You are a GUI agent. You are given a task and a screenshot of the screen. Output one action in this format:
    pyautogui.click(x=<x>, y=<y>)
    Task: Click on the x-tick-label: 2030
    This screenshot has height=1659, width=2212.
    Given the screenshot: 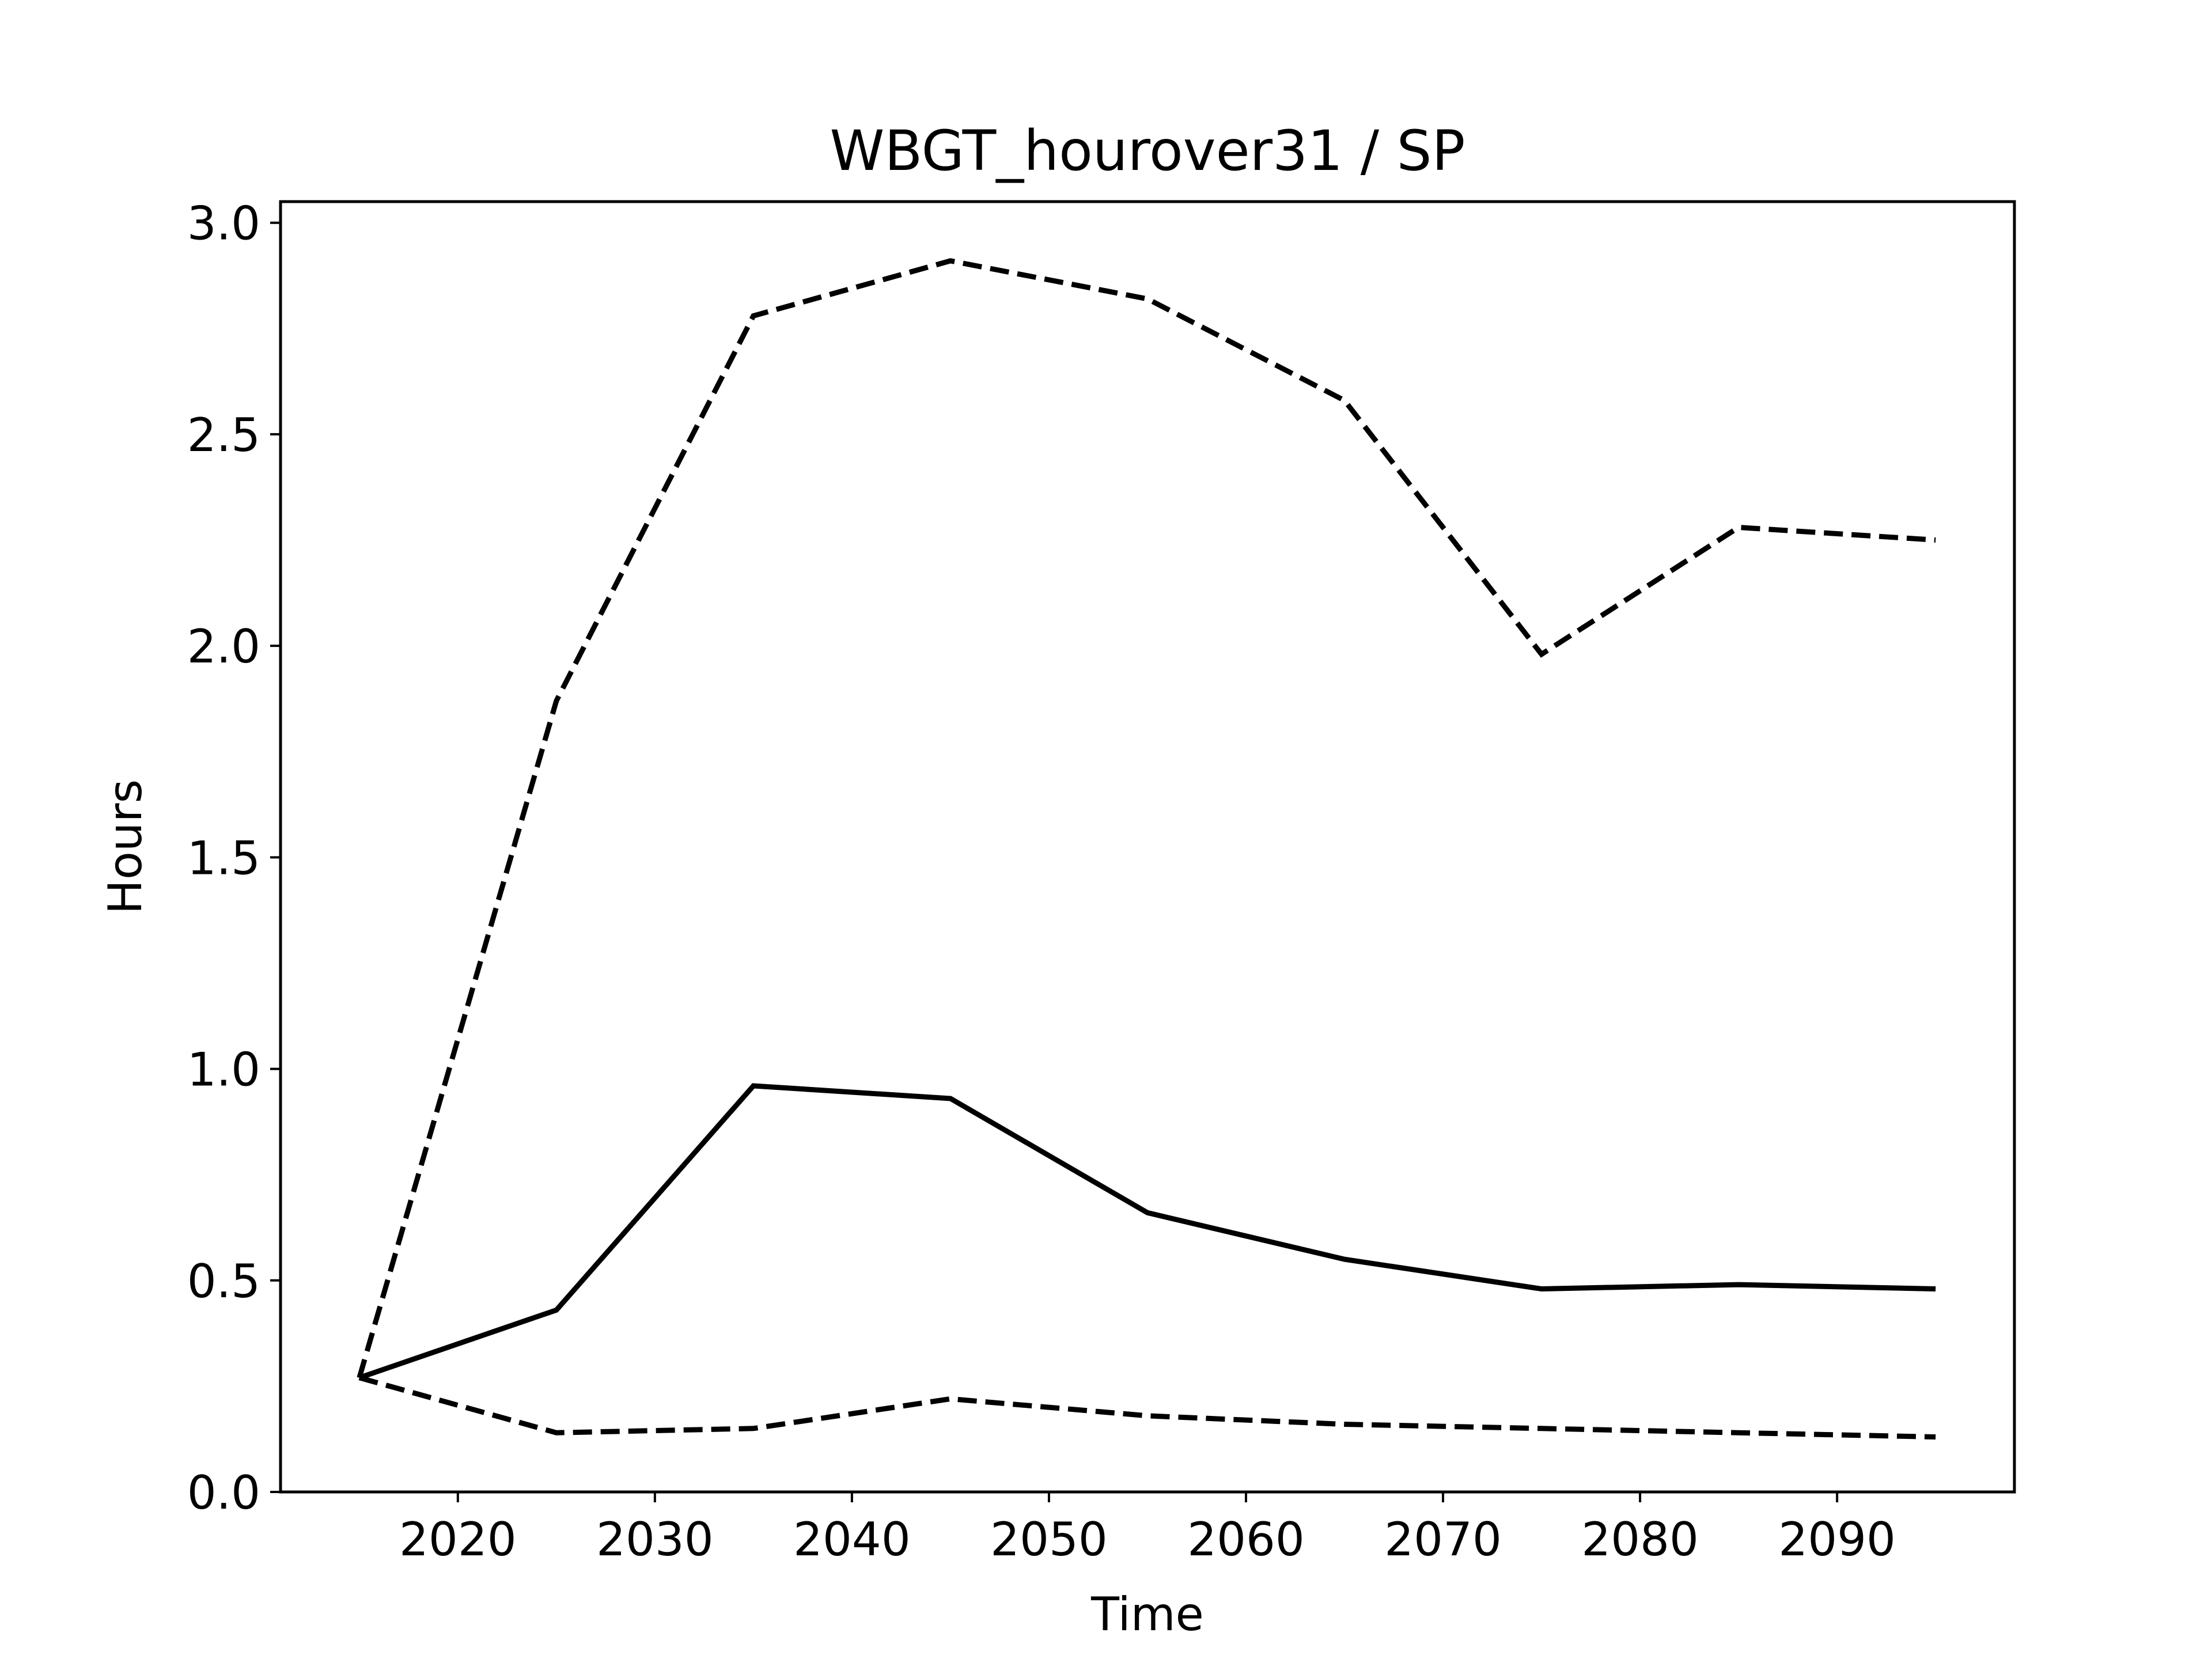 What is the action you would take?
    pyautogui.click(x=655, y=1539)
    